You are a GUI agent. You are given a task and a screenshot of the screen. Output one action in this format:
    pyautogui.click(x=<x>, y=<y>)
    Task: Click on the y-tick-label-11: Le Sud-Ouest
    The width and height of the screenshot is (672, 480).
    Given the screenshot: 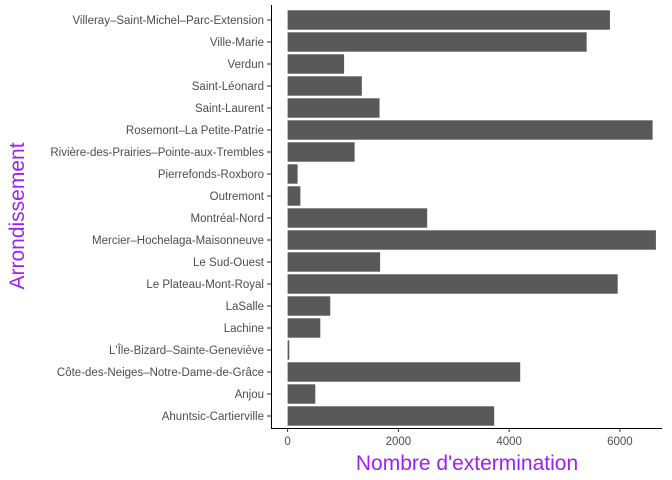 What is the action you would take?
    pyautogui.click(x=229, y=263)
    